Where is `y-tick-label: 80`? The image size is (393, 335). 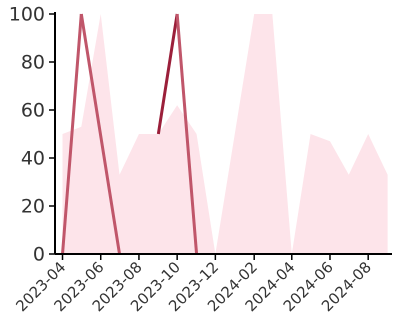
y-tick-label: 80 is located at coordinates (33, 63).